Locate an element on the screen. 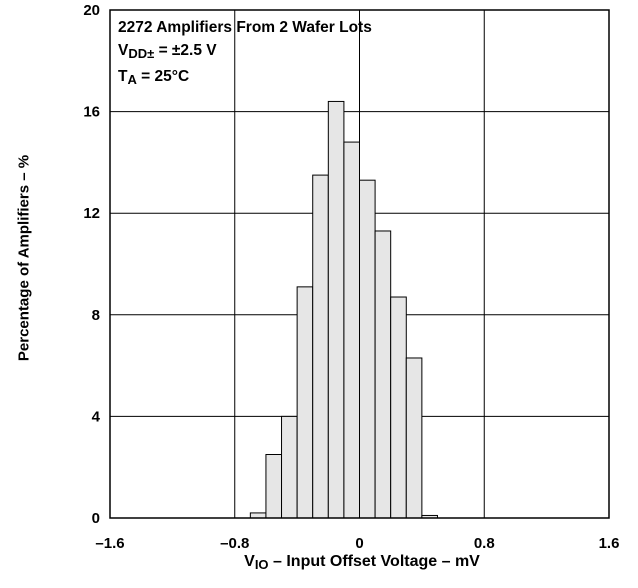  x-tick-label: 1.6 is located at coordinates (609, 543).